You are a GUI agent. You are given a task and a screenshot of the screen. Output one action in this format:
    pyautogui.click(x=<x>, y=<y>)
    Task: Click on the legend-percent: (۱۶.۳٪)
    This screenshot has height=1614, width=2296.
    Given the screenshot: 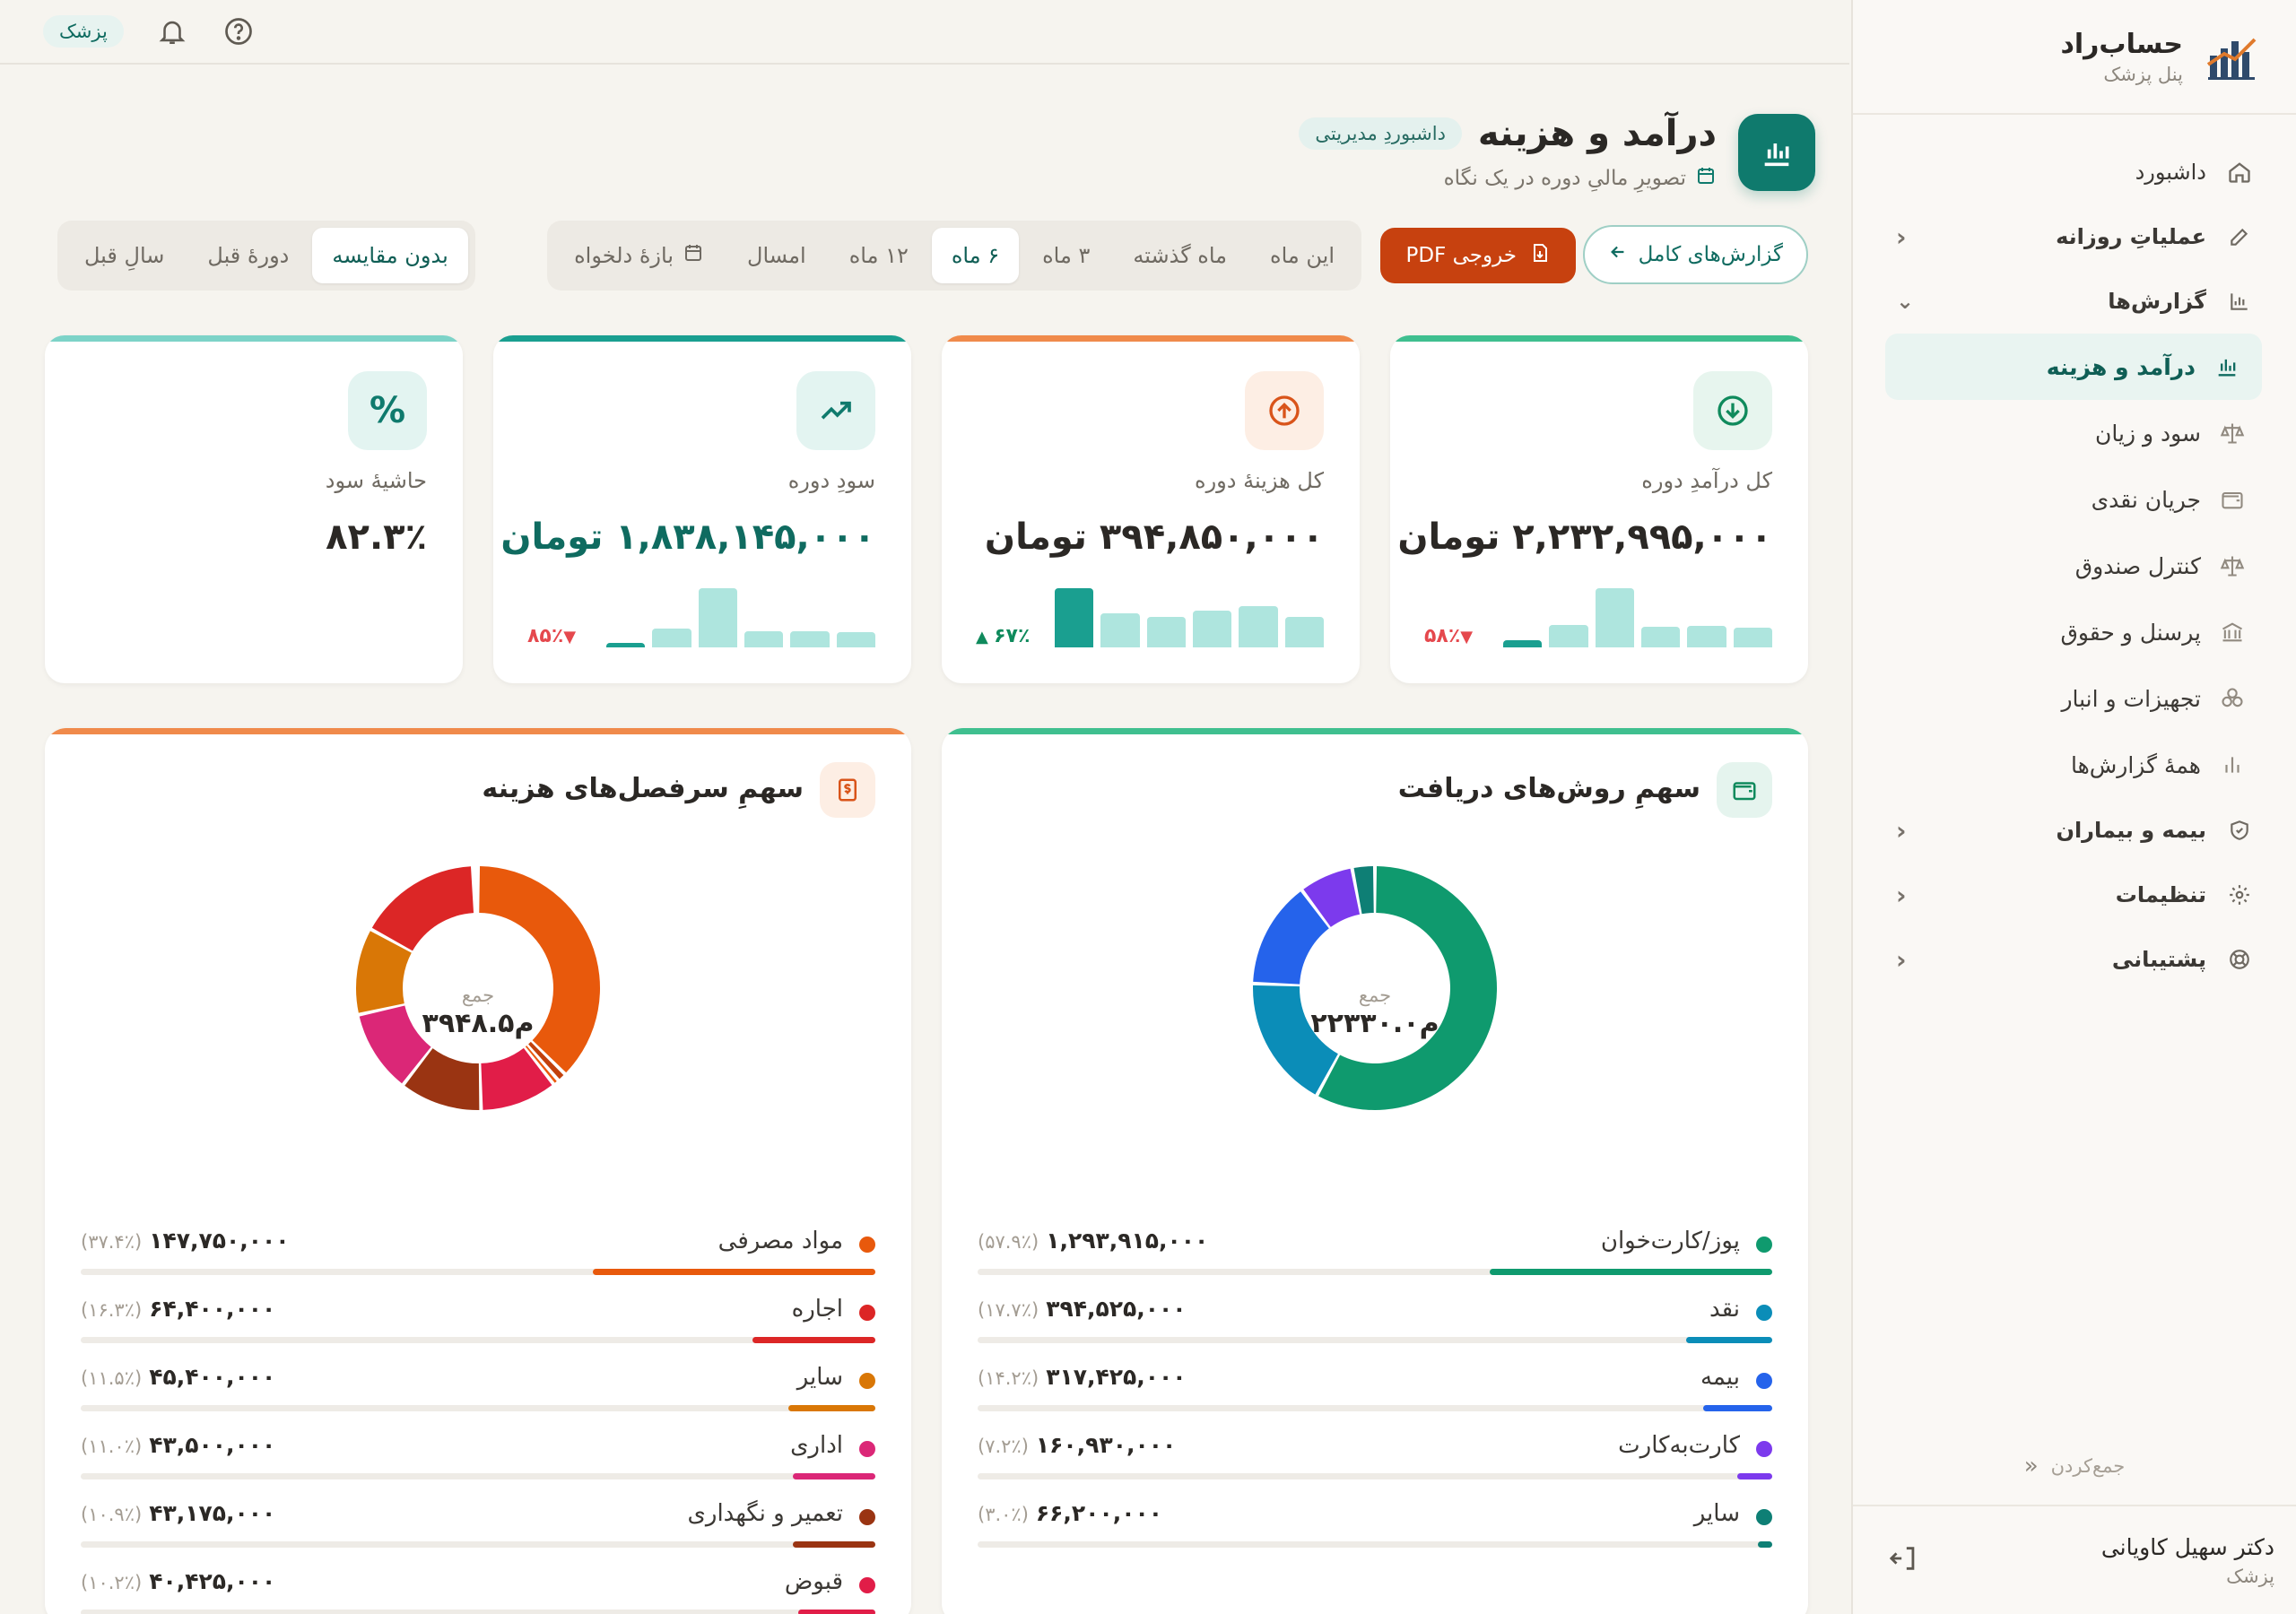 What is the action you would take?
    pyautogui.click(x=112, y=1310)
    